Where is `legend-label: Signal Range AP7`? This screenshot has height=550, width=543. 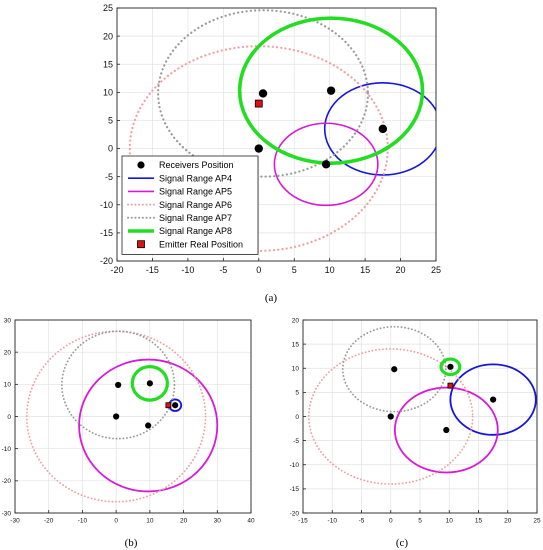
legend-label: Signal Range AP7 is located at coordinates (195, 218).